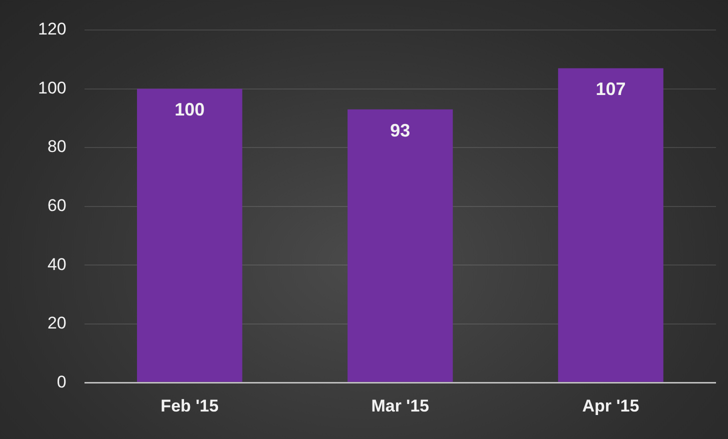  Describe the element at coordinates (611, 406) in the screenshot. I see `x-tick-label: Apr '15` at that location.